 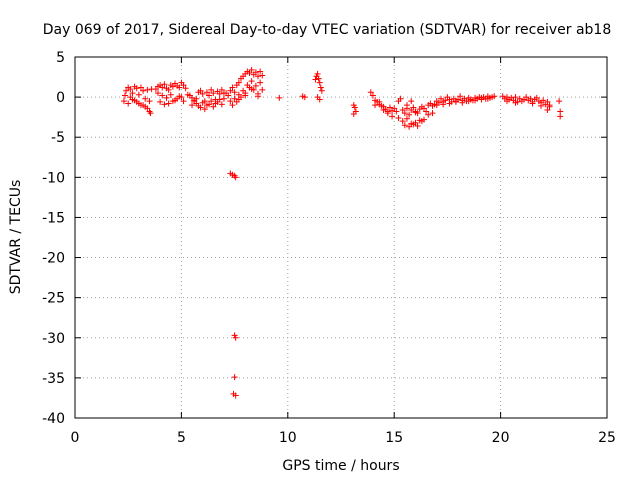 I want to click on x-tick-label: 10, so click(x=288, y=438).